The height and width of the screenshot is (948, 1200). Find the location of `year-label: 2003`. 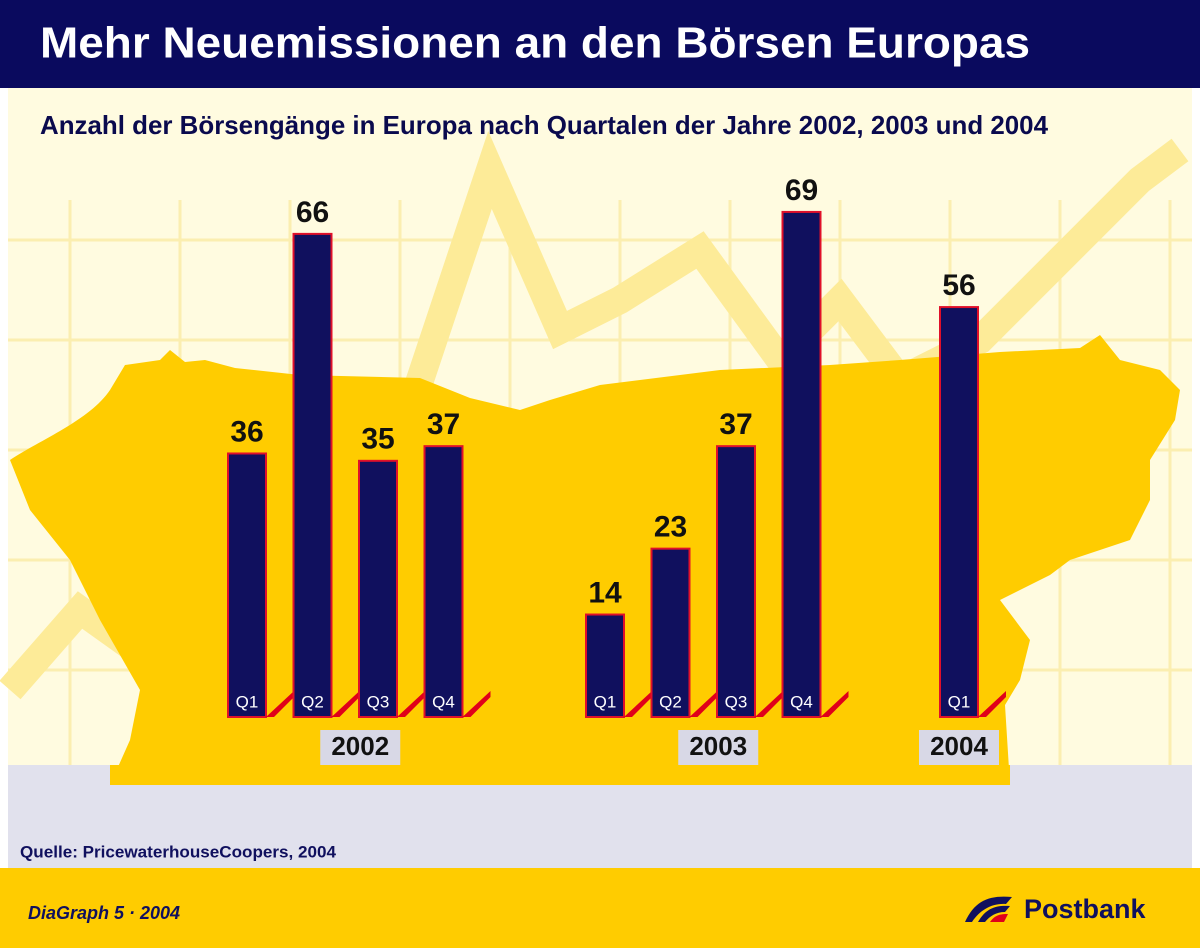

year-label: 2003 is located at coordinates (718, 746).